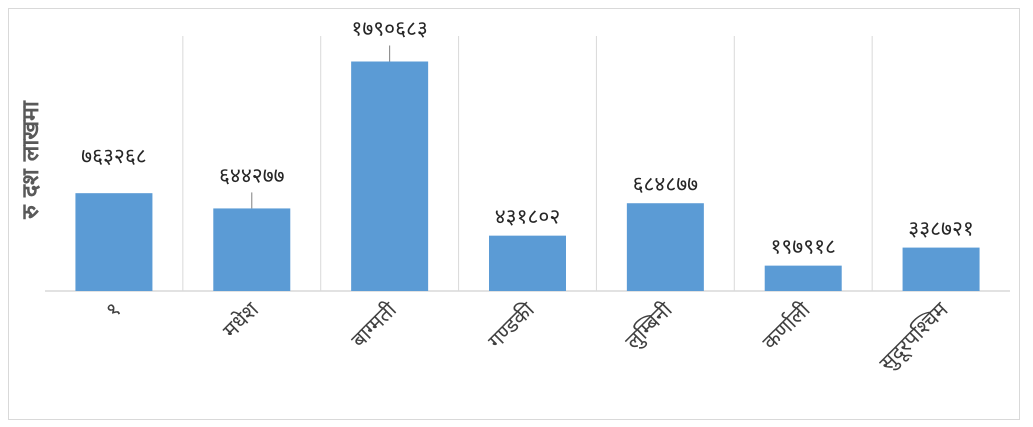 This screenshot has width=1033, height=427. What do you see at coordinates (241, 320) in the screenshot?
I see `x-tick-label: मधेश` at bounding box center [241, 320].